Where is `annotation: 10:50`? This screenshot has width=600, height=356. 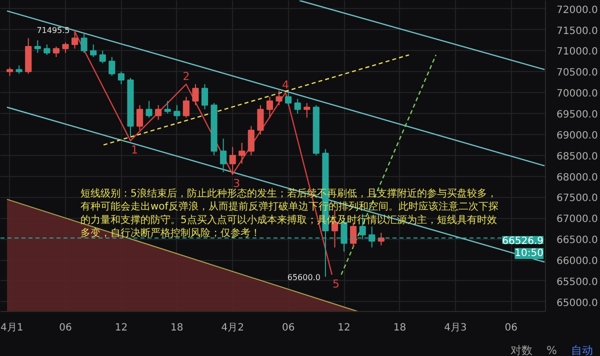 annotation: 10:50 is located at coordinates (529, 253).